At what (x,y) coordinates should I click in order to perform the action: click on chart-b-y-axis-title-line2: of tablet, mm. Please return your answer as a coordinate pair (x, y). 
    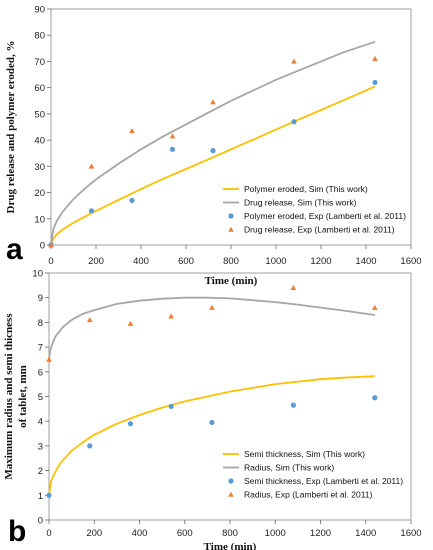
    Looking at the image, I should click on (23, 396).